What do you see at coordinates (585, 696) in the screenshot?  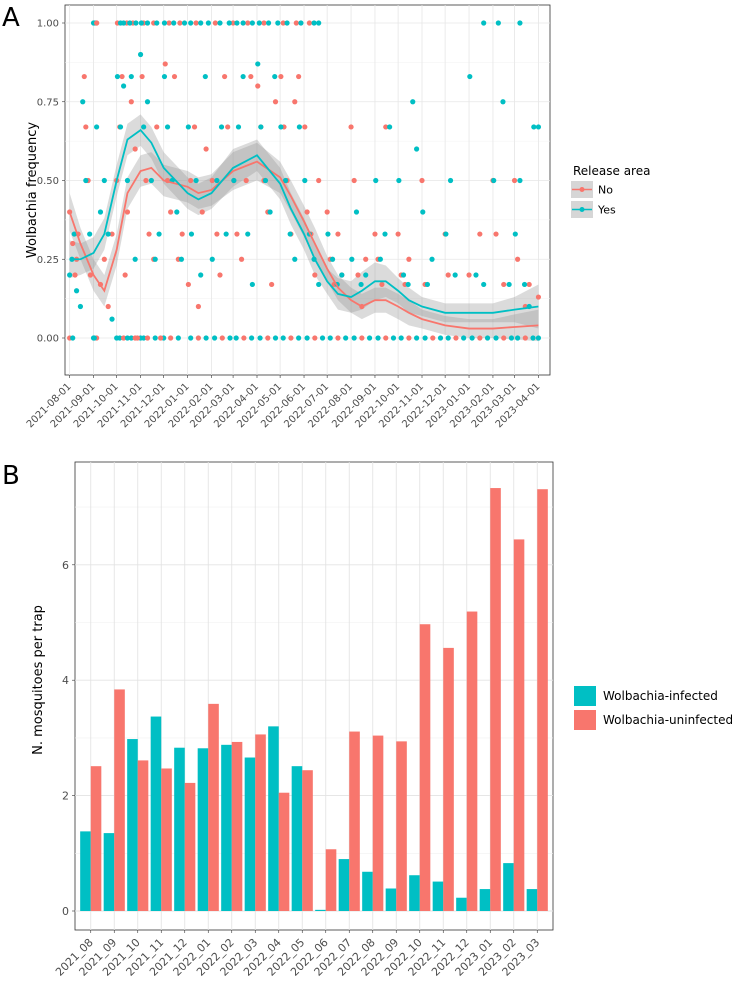 I see `legend-key-infected` at bounding box center [585, 696].